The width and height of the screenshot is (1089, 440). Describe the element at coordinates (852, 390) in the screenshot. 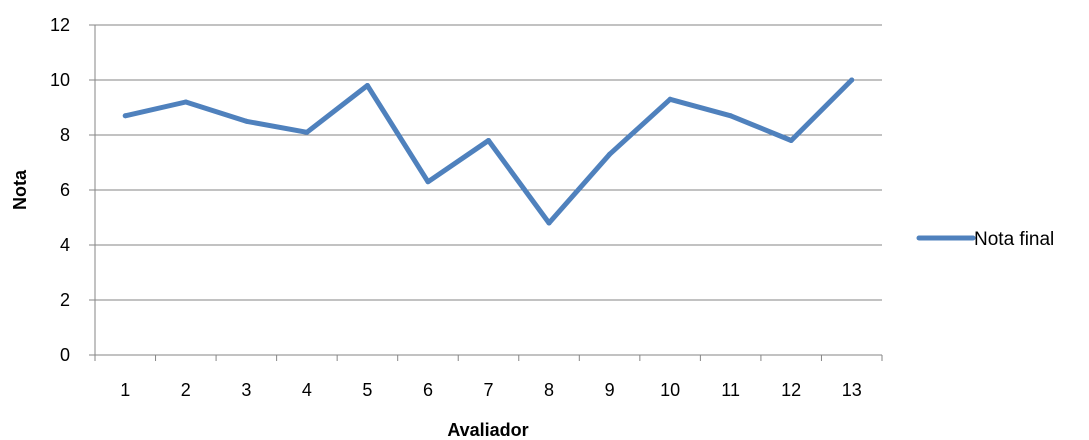

I see `x-tick-label: 13` at that location.